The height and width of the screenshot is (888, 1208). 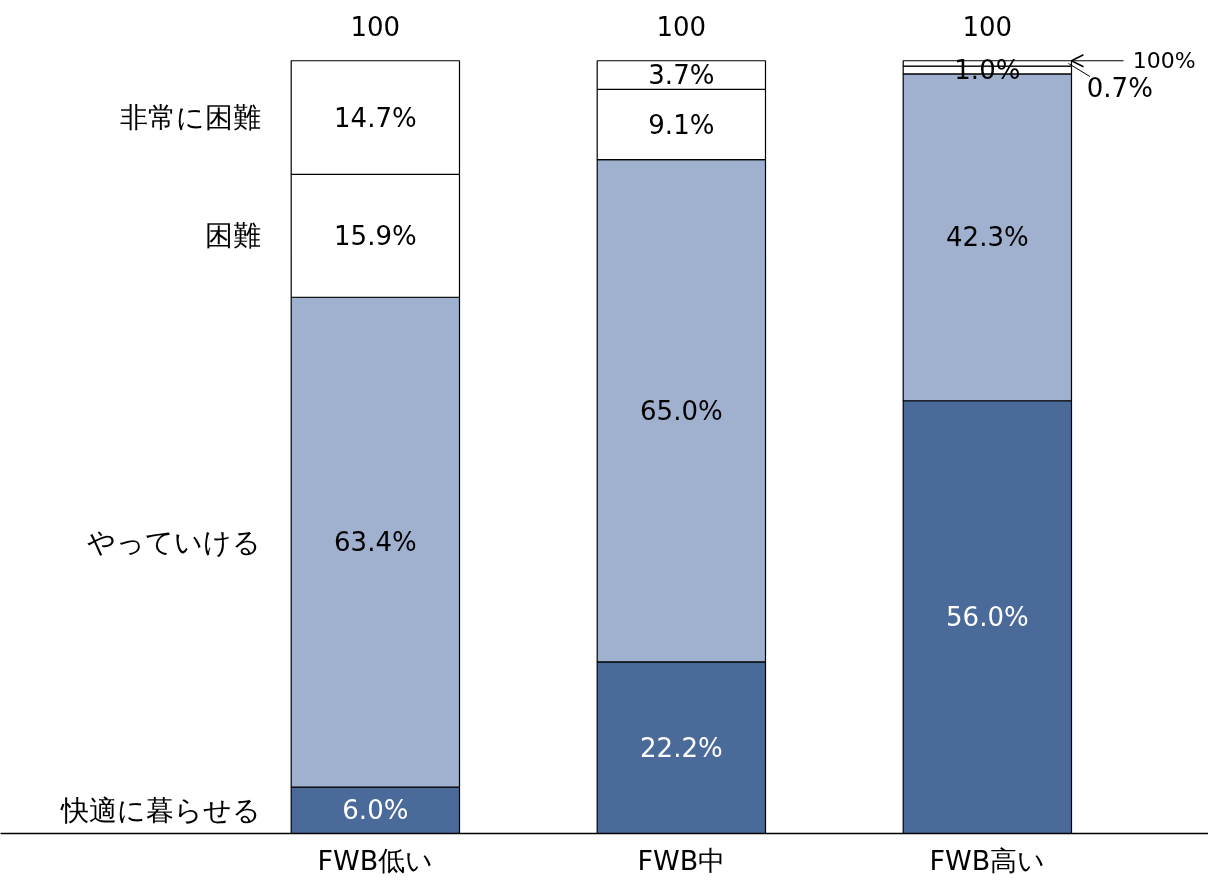 I want to click on data-label: 0.7%, so click(x=1119, y=88).